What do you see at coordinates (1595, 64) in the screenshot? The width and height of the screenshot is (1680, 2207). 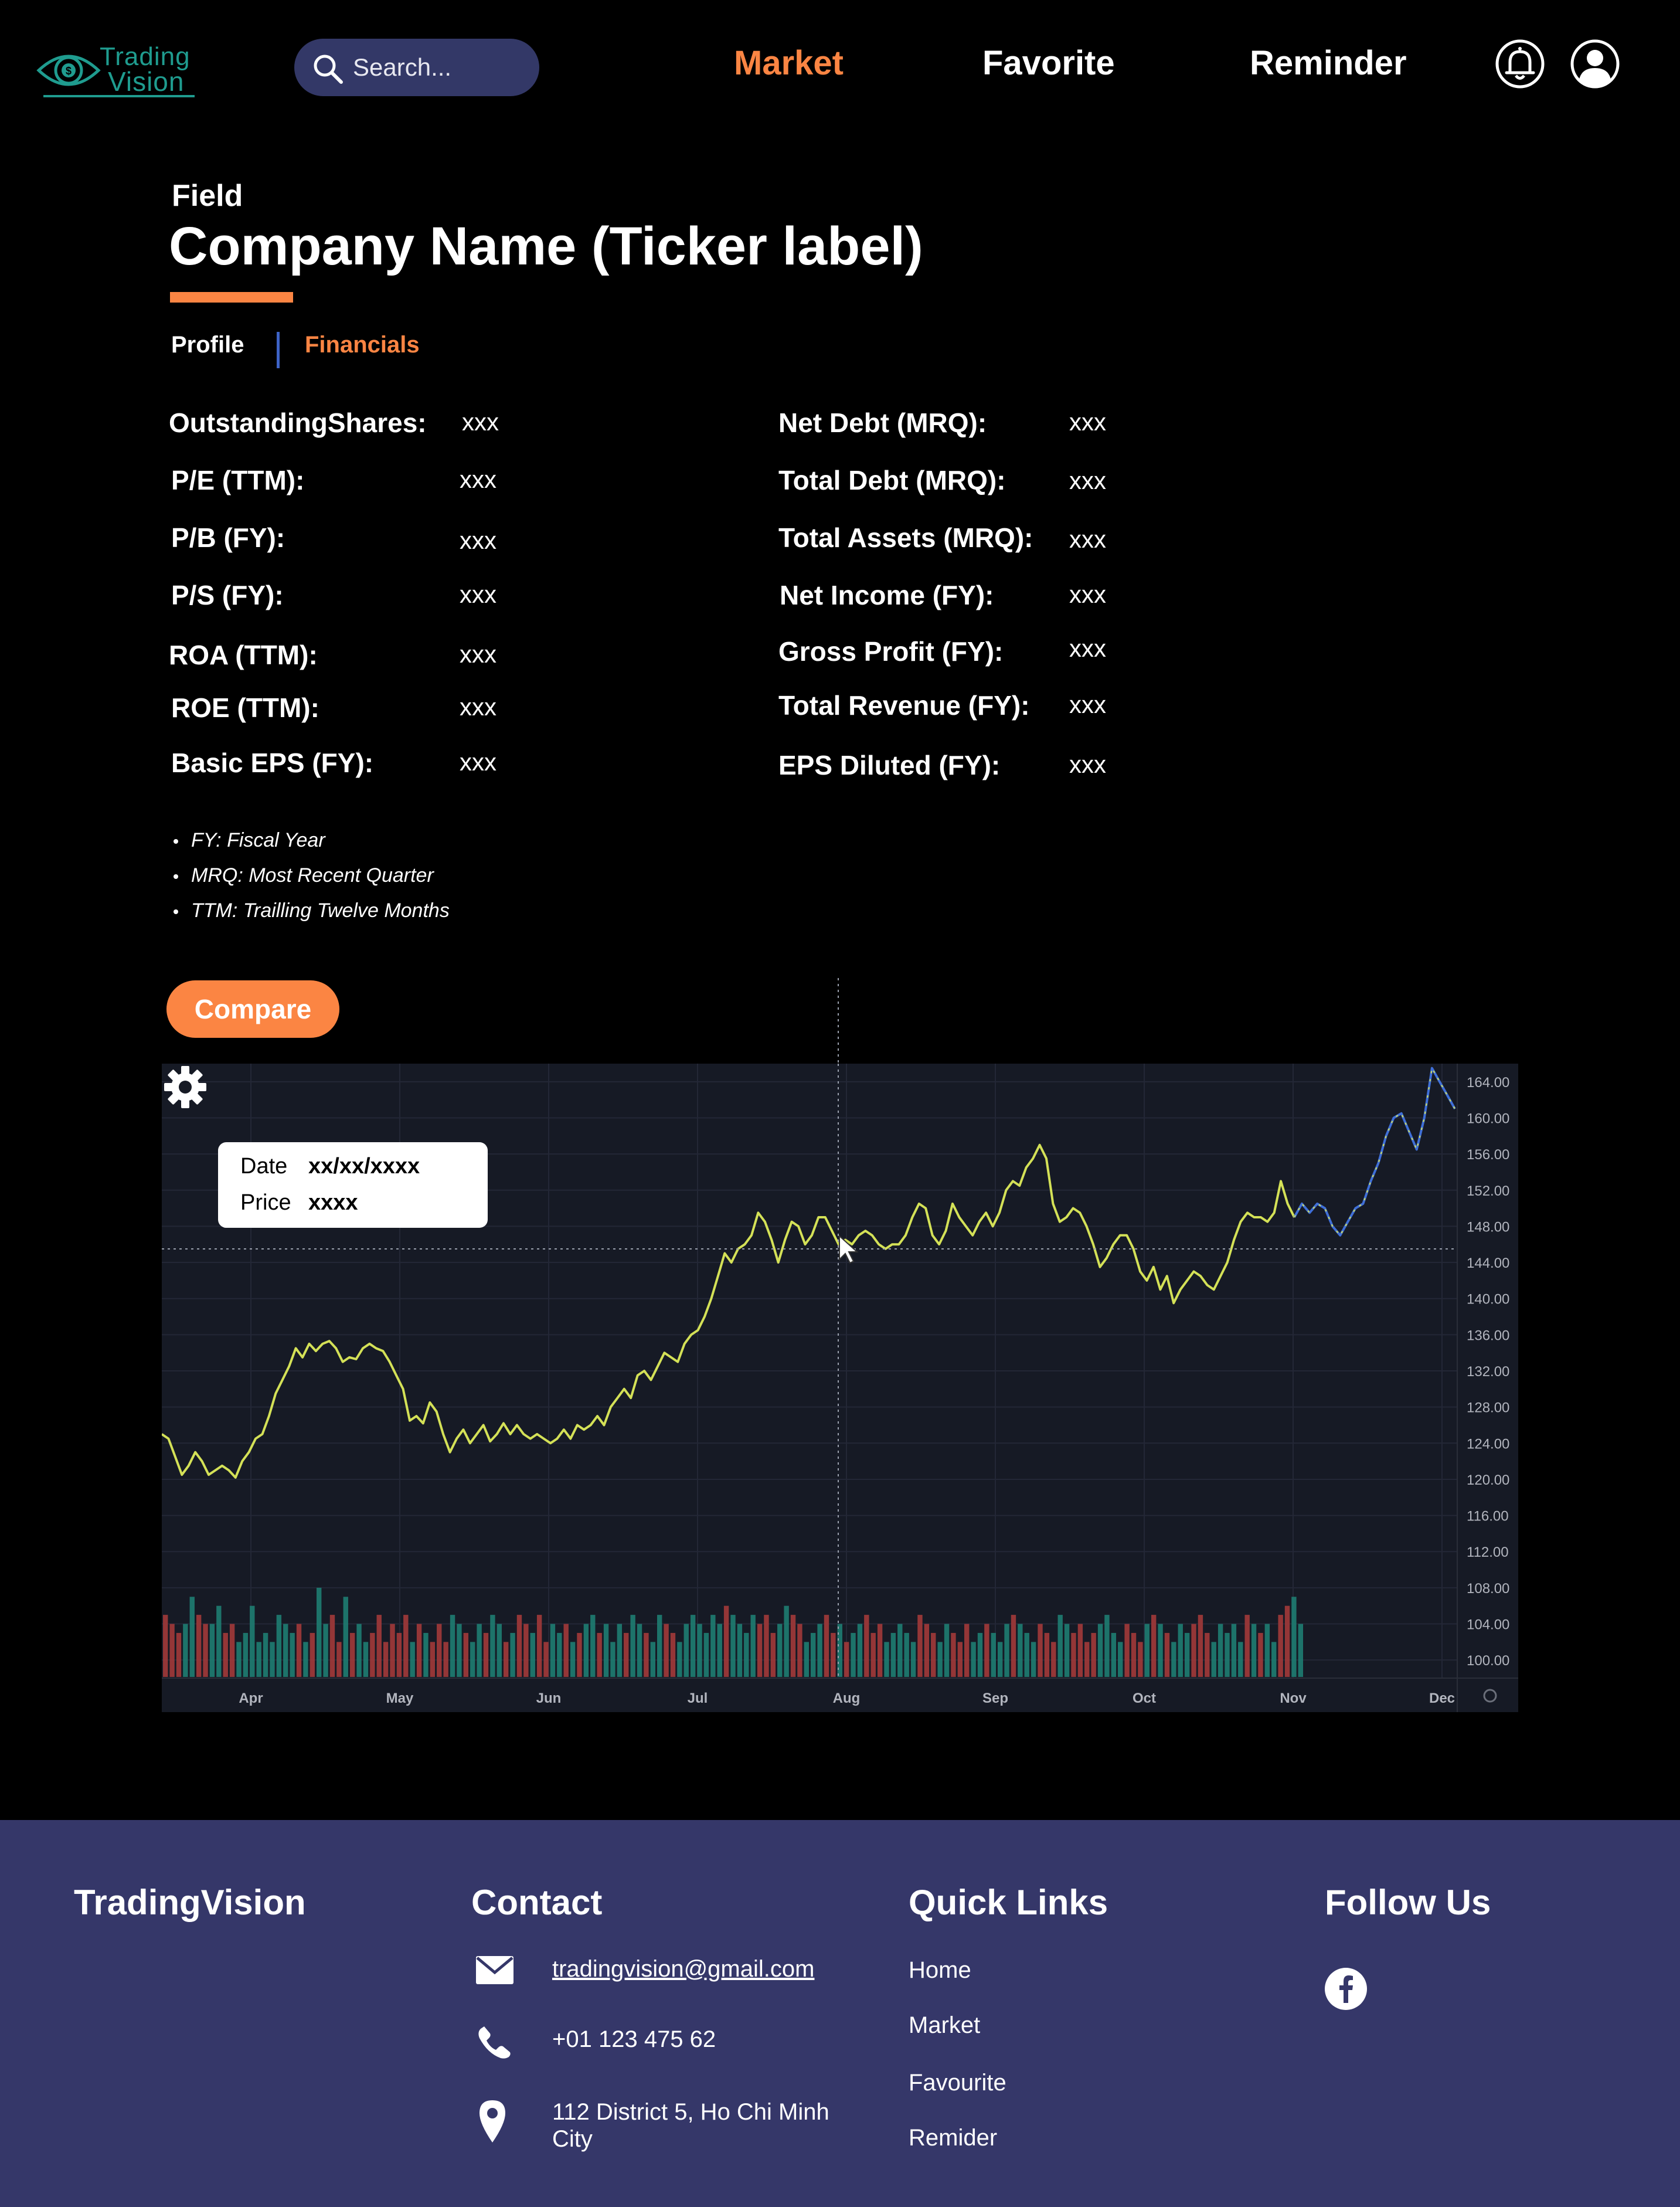 I see `user-avatar-icon` at bounding box center [1595, 64].